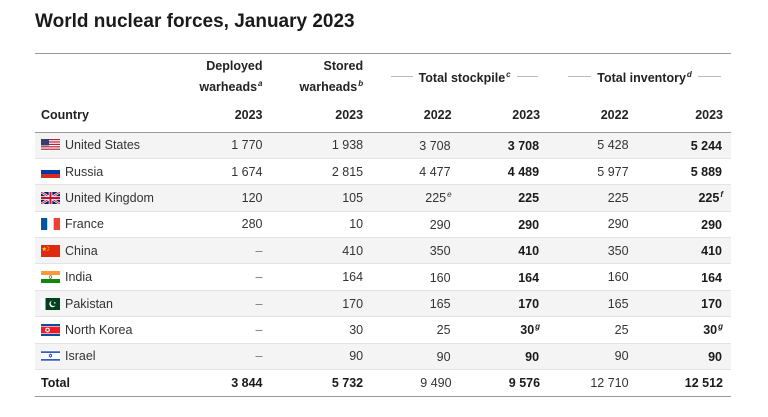  What do you see at coordinates (321, 172) in the screenshot?
I see `stored-cell: 2 815` at bounding box center [321, 172].